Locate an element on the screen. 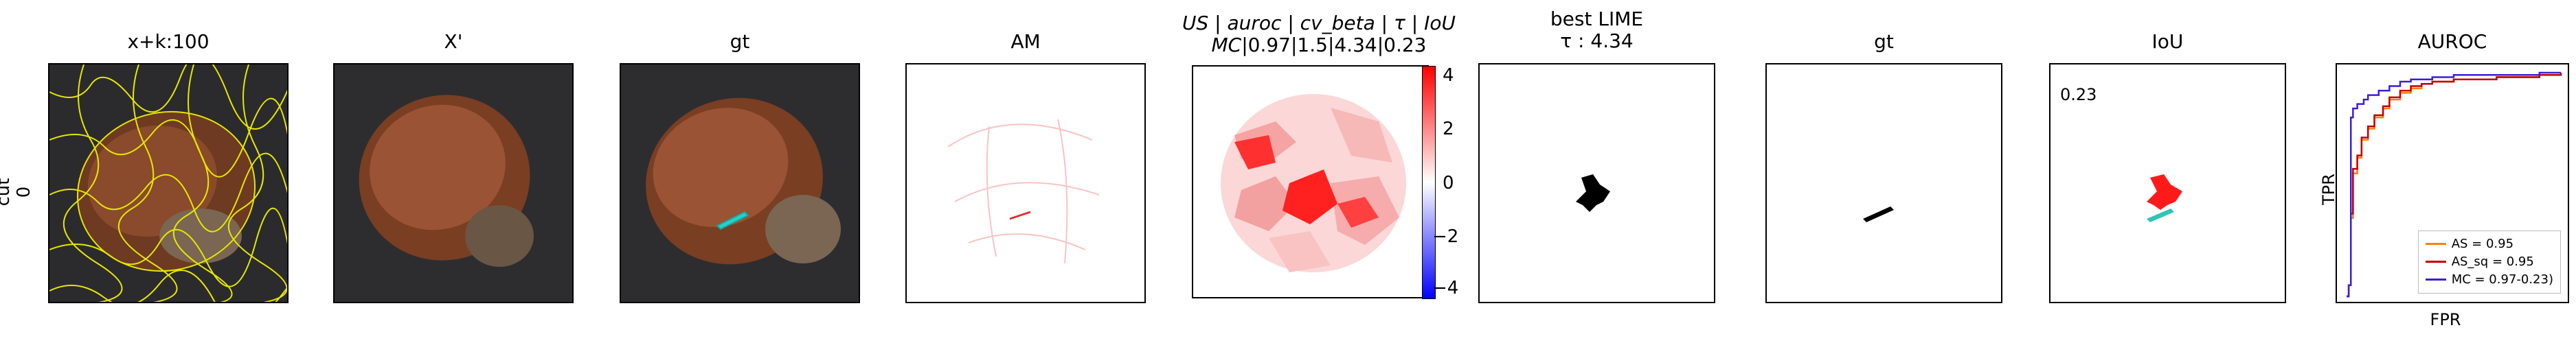 This screenshot has height=343, width=2576. hazelnut-gt-overlay is located at coordinates (740, 183).